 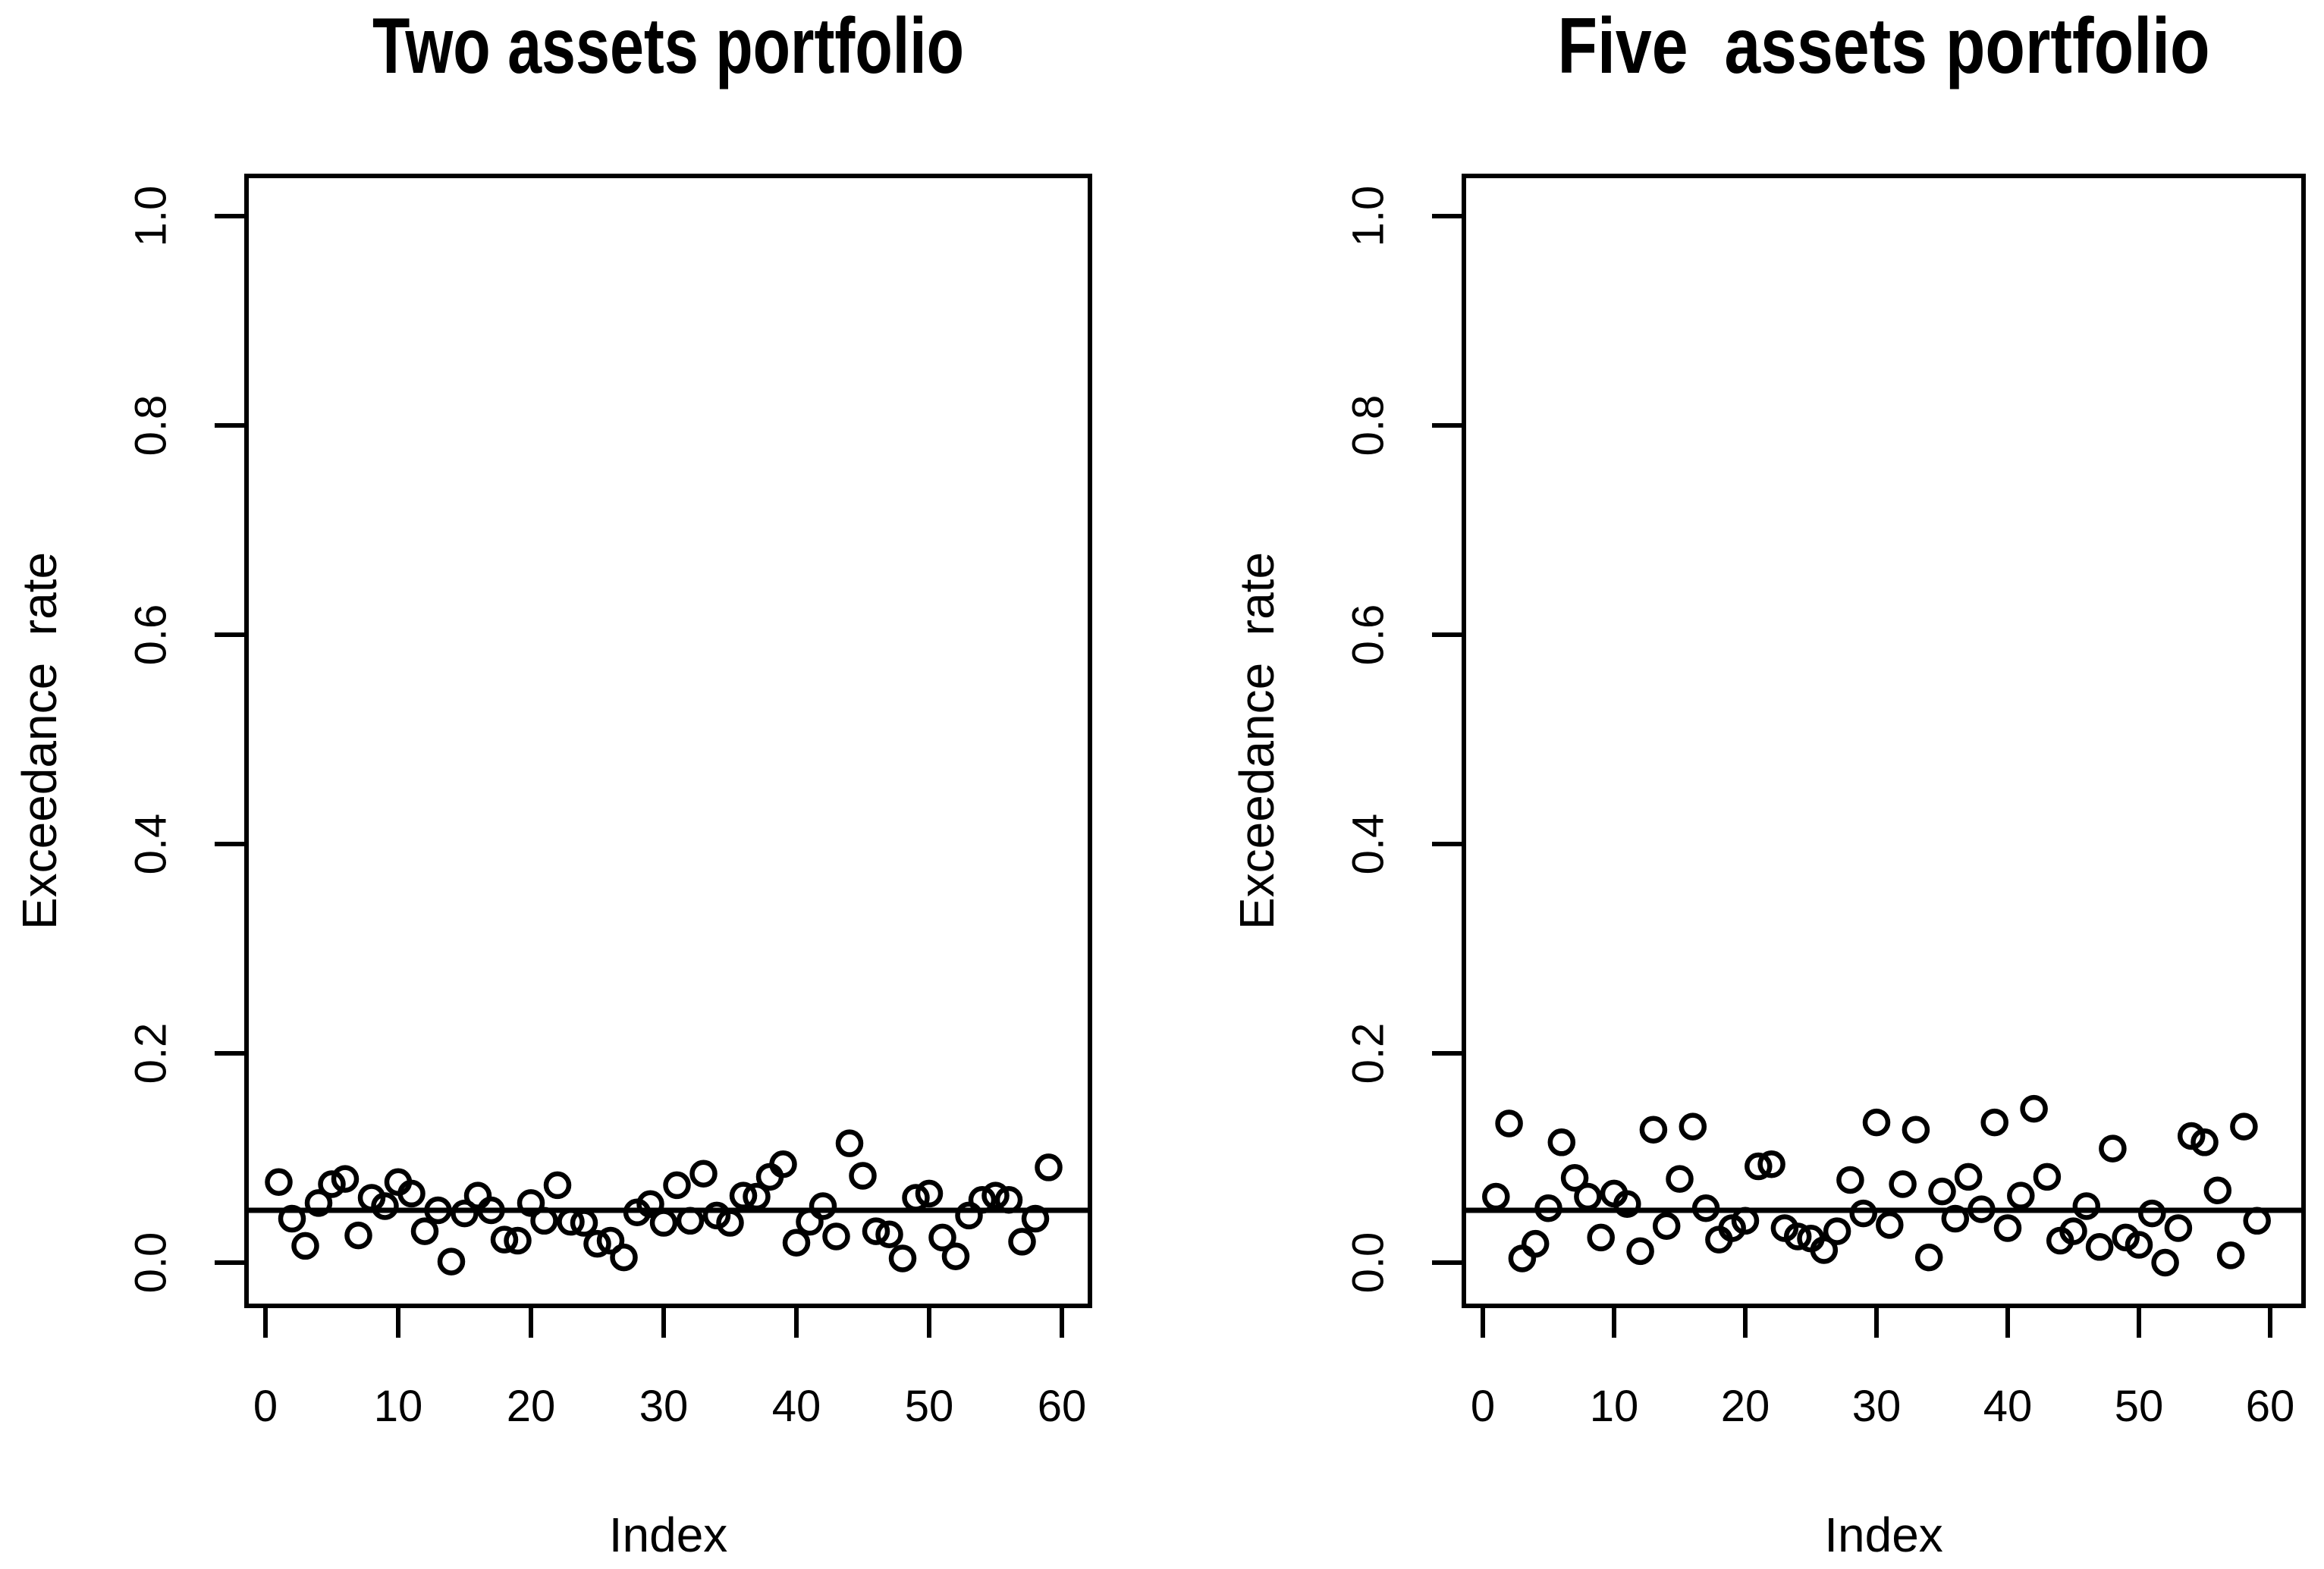 What do you see at coordinates (1883, 1535) in the screenshot?
I see `right-x-axis-label: Index` at bounding box center [1883, 1535].